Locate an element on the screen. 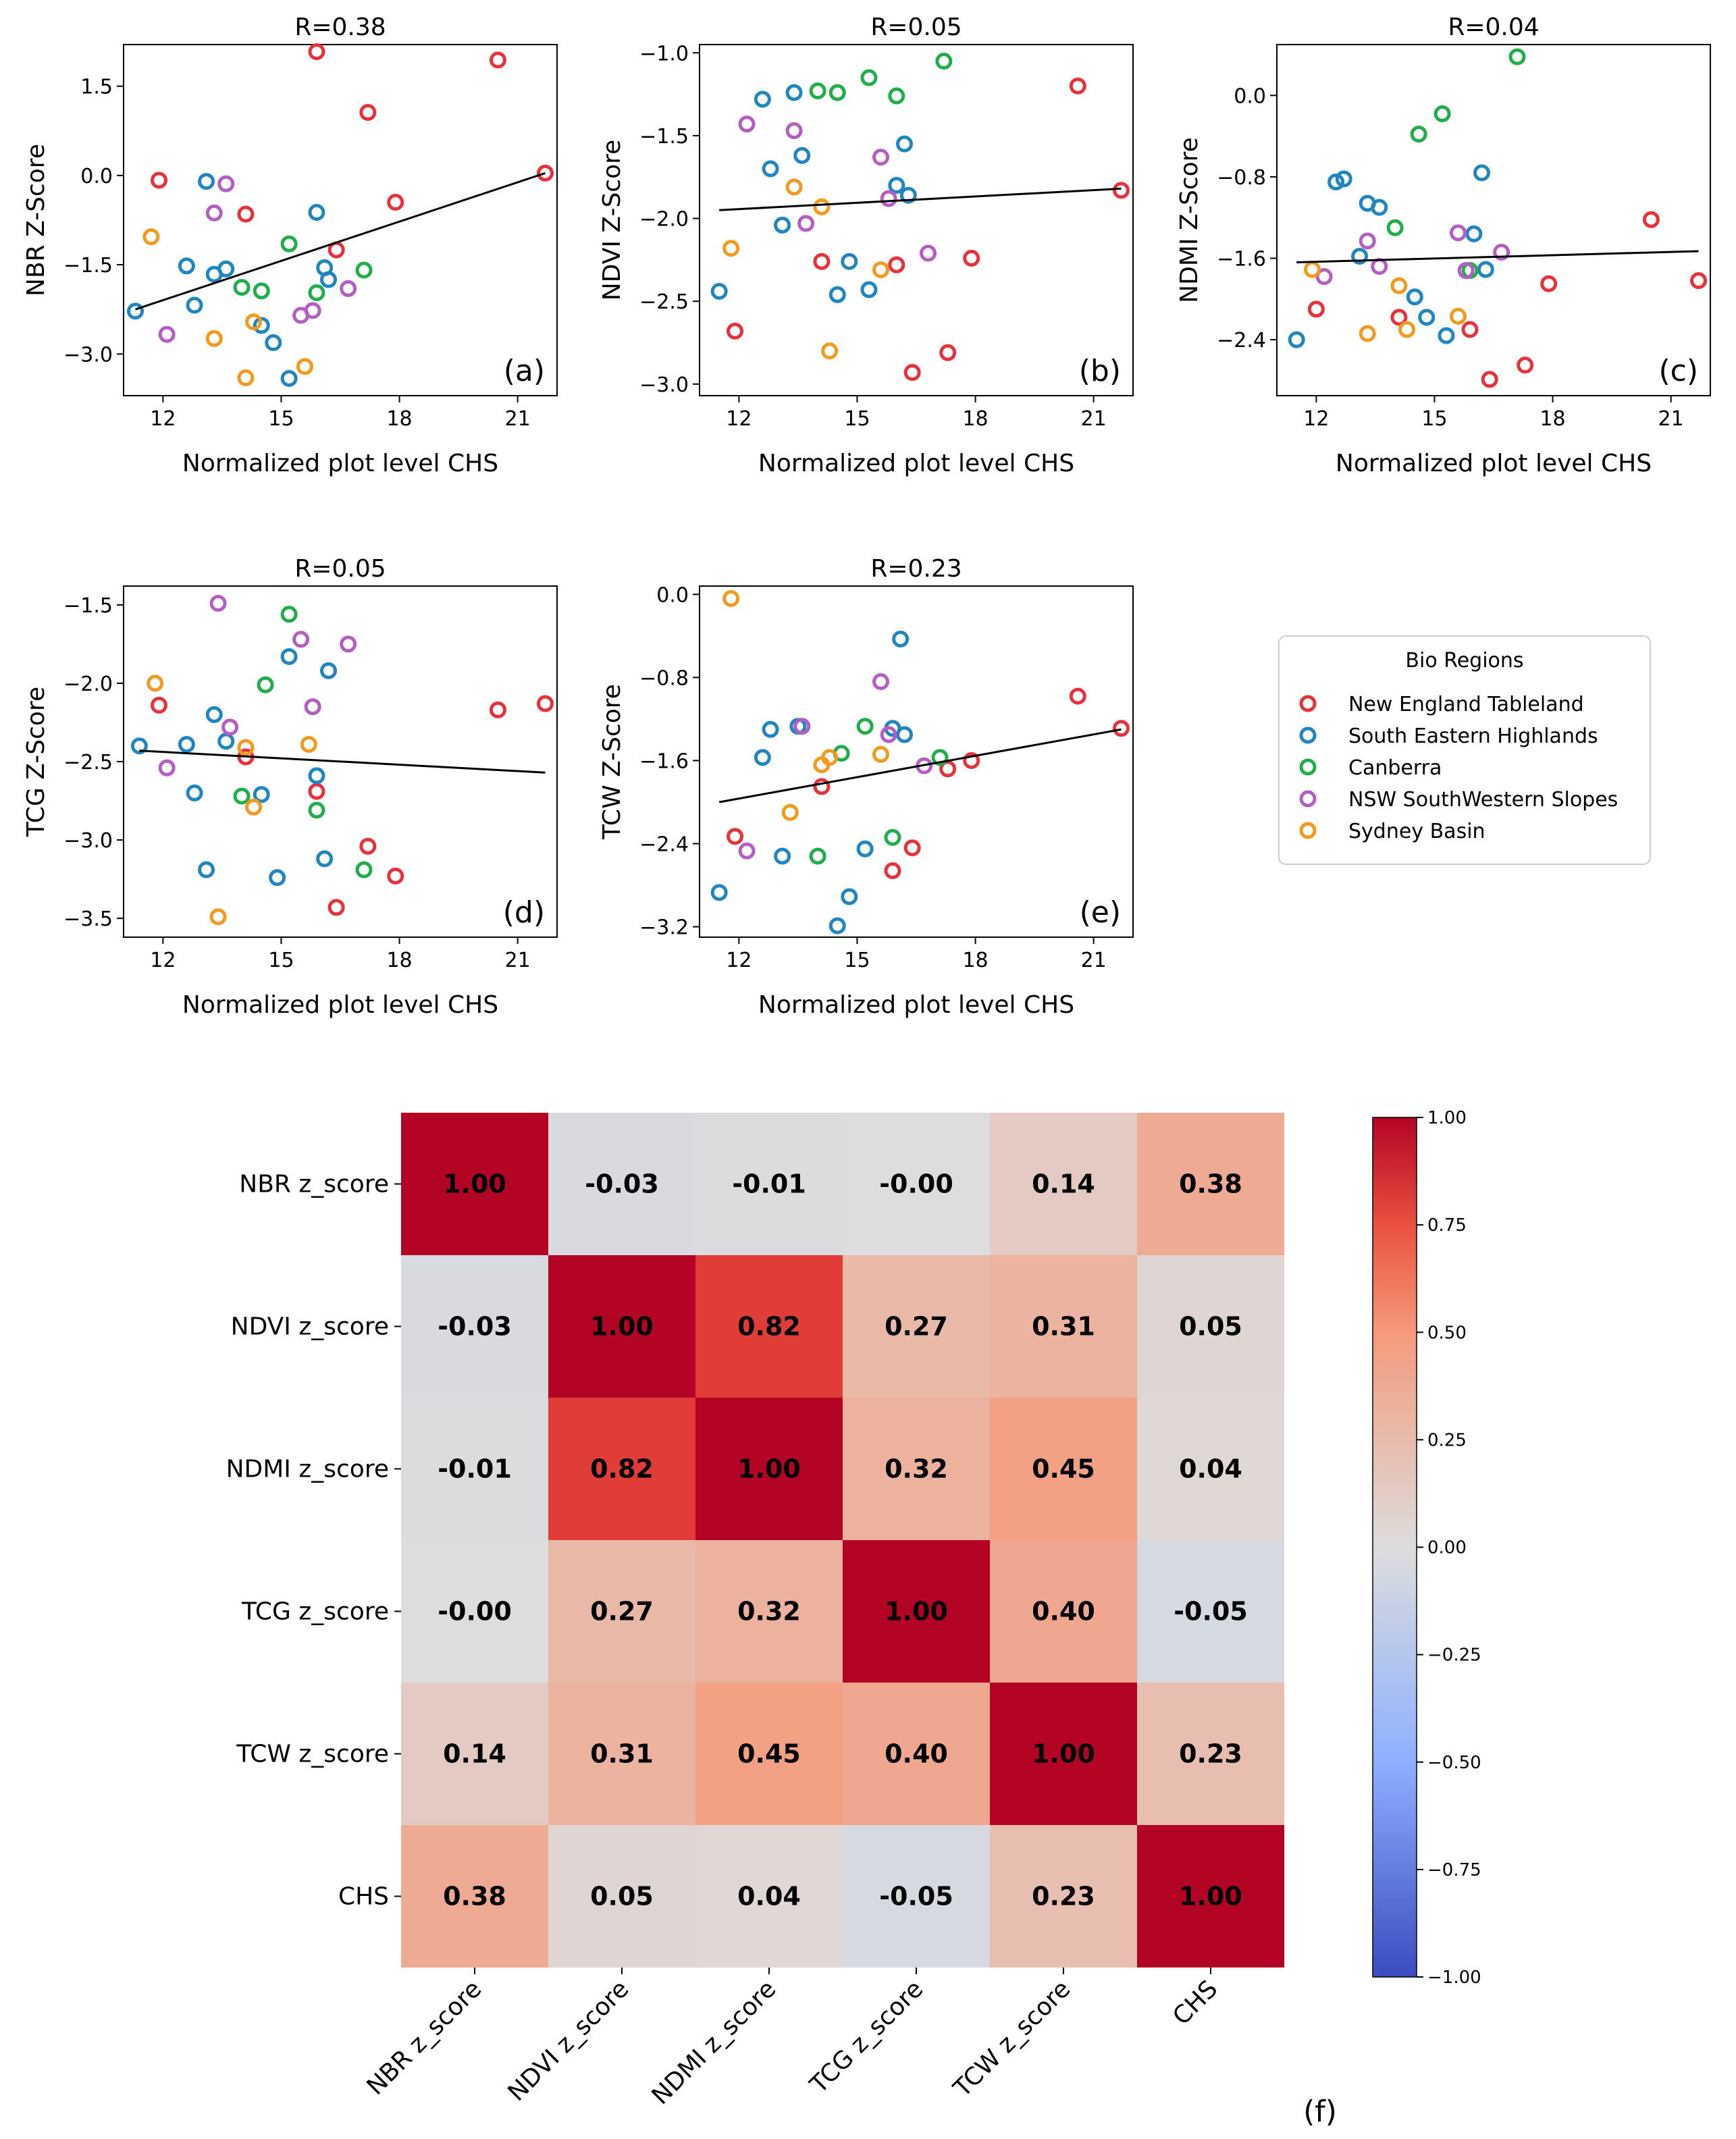  heatmap-cell-value: 0.45 is located at coordinates (769, 1754).